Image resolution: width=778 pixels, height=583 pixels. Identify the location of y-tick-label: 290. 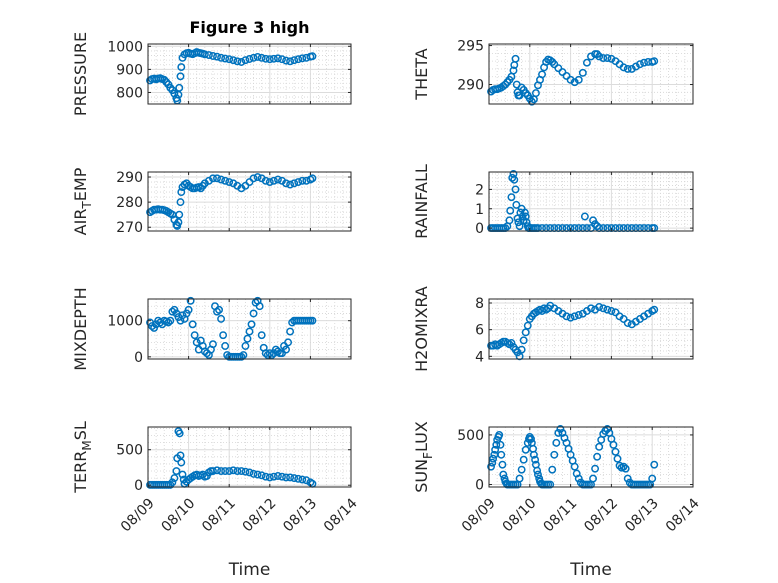
(470, 86).